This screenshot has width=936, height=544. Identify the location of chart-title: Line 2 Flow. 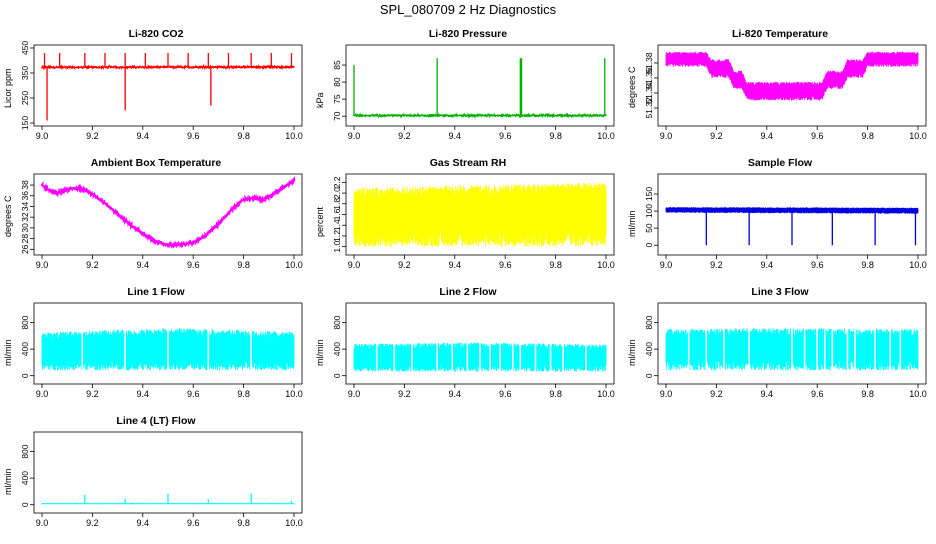
(468, 292).